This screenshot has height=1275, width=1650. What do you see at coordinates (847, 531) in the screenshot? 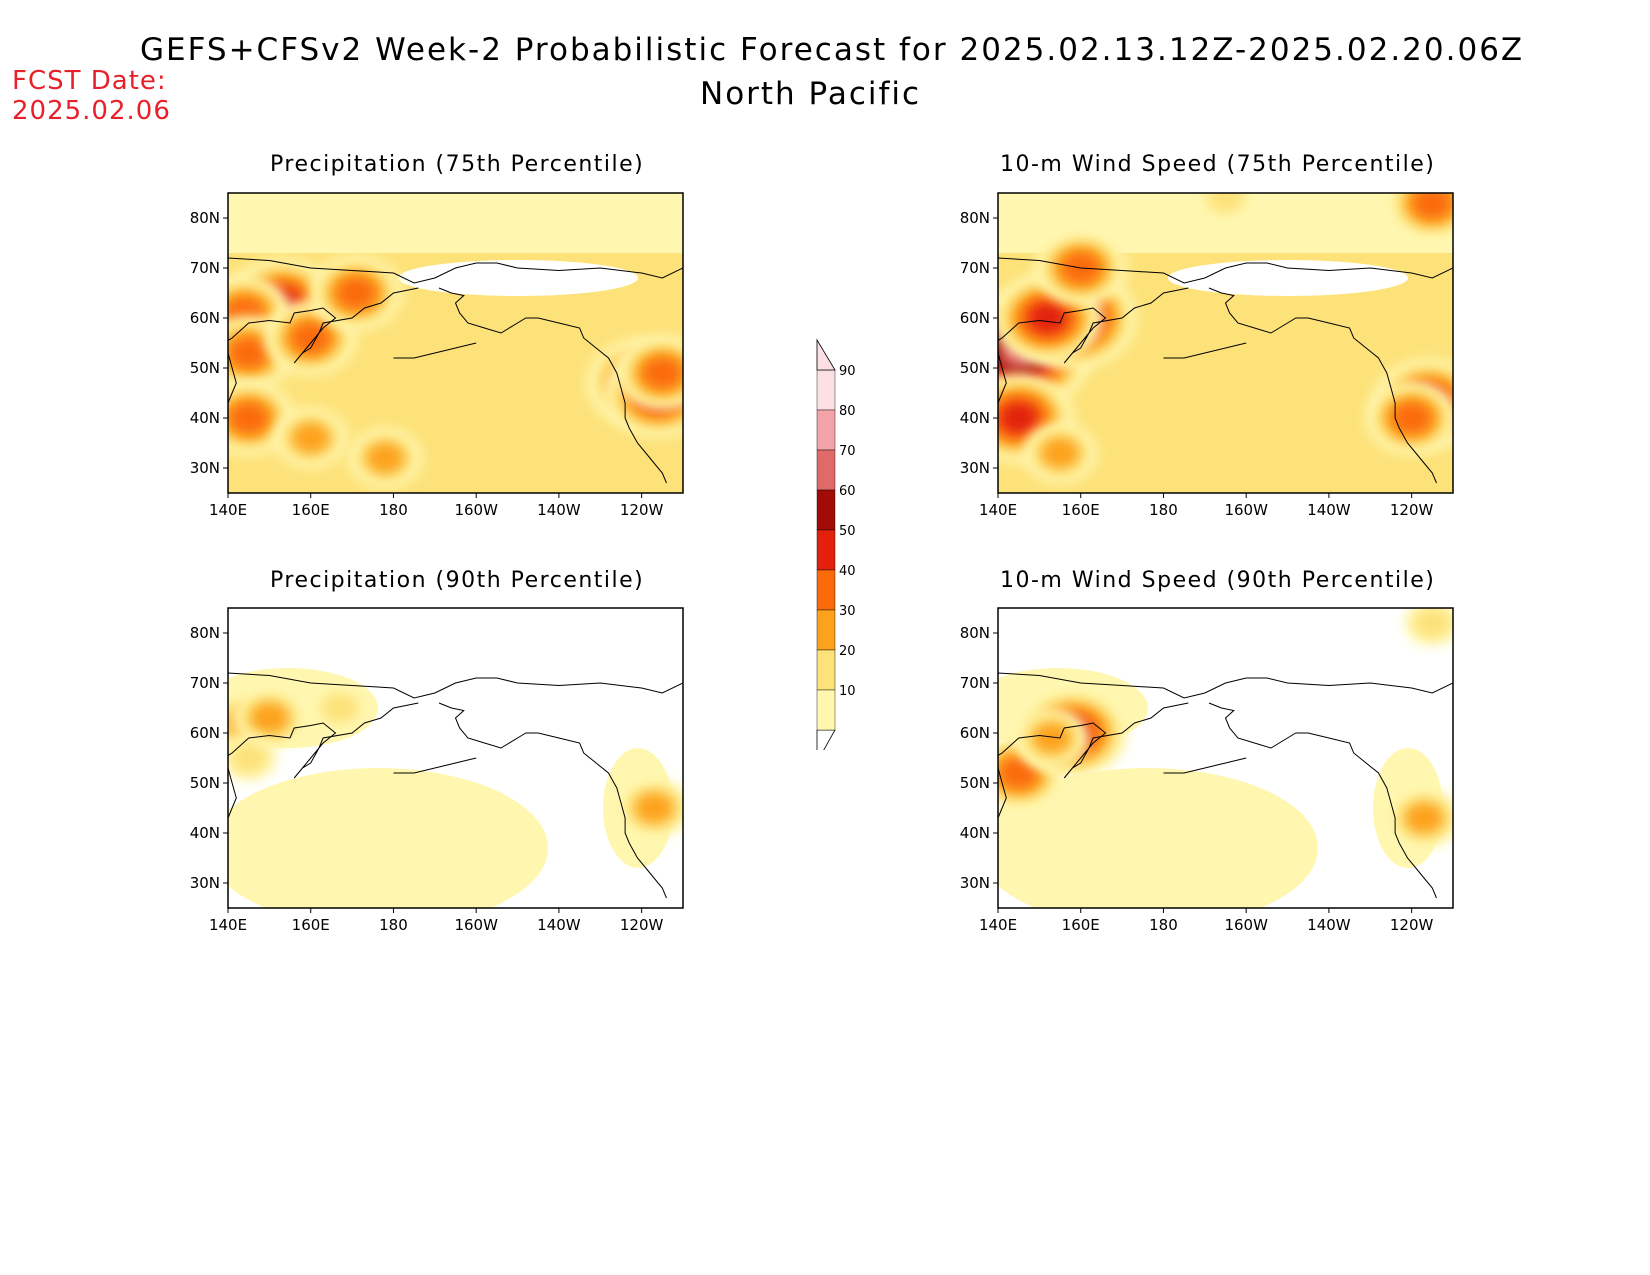
I see `colorbar-label: 50` at bounding box center [847, 531].